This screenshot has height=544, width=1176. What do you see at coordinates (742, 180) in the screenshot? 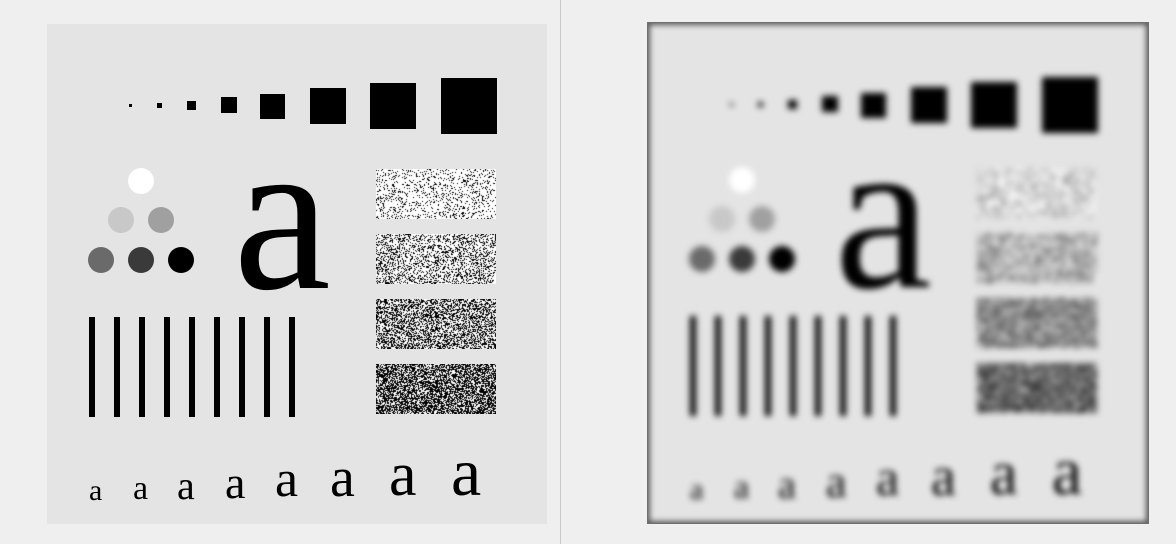
I see `blurred-circle-white` at bounding box center [742, 180].